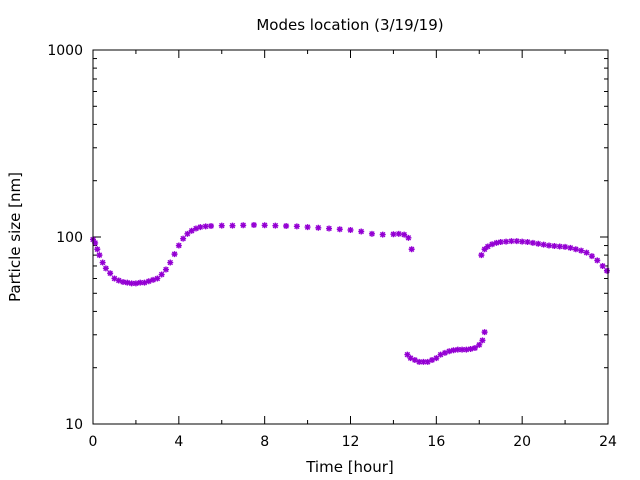 The width and height of the screenshot is (640, 480). I want to click on y-tick-label: 10, so click(74, 425).